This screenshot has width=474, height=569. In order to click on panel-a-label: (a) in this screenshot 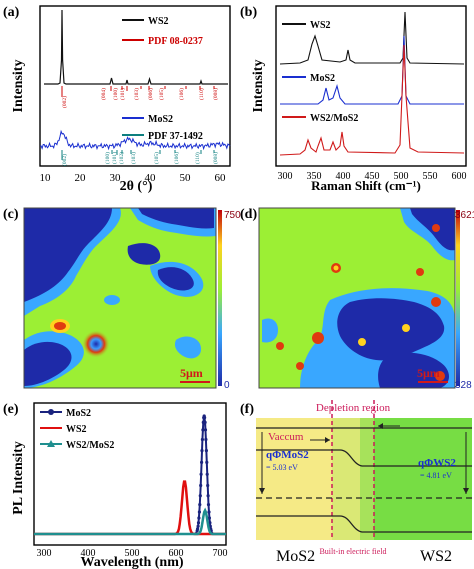, I will do `click(11, 12)`.